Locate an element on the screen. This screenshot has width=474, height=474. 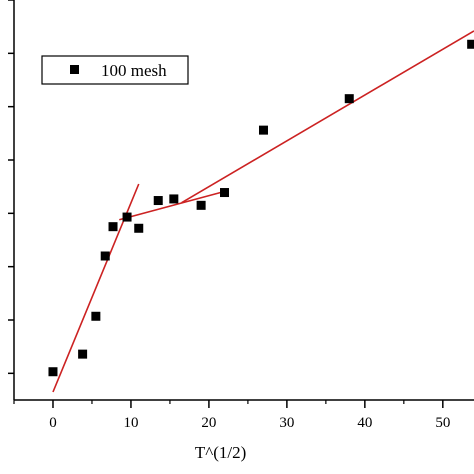
fit-line is located at coordinates (170, 206).